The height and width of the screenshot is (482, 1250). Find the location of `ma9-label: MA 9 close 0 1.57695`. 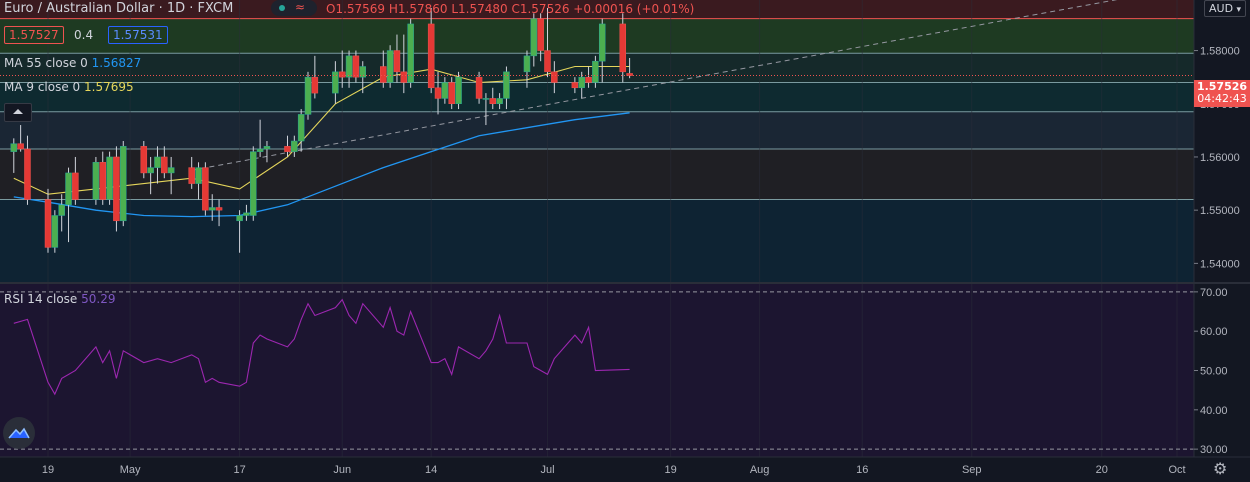

ma9-label: MA 9 close 0 1.57695 is located at coordinates (69, 87).